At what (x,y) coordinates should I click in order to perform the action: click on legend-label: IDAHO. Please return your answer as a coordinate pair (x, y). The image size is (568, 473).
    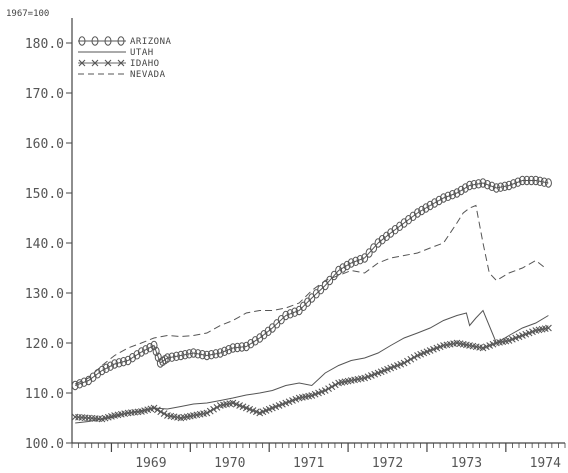
    Looking at the image, I should click on (145, 64).